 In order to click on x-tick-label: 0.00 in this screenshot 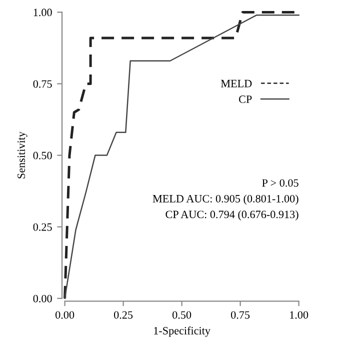, I will do `click(65, 315)`.